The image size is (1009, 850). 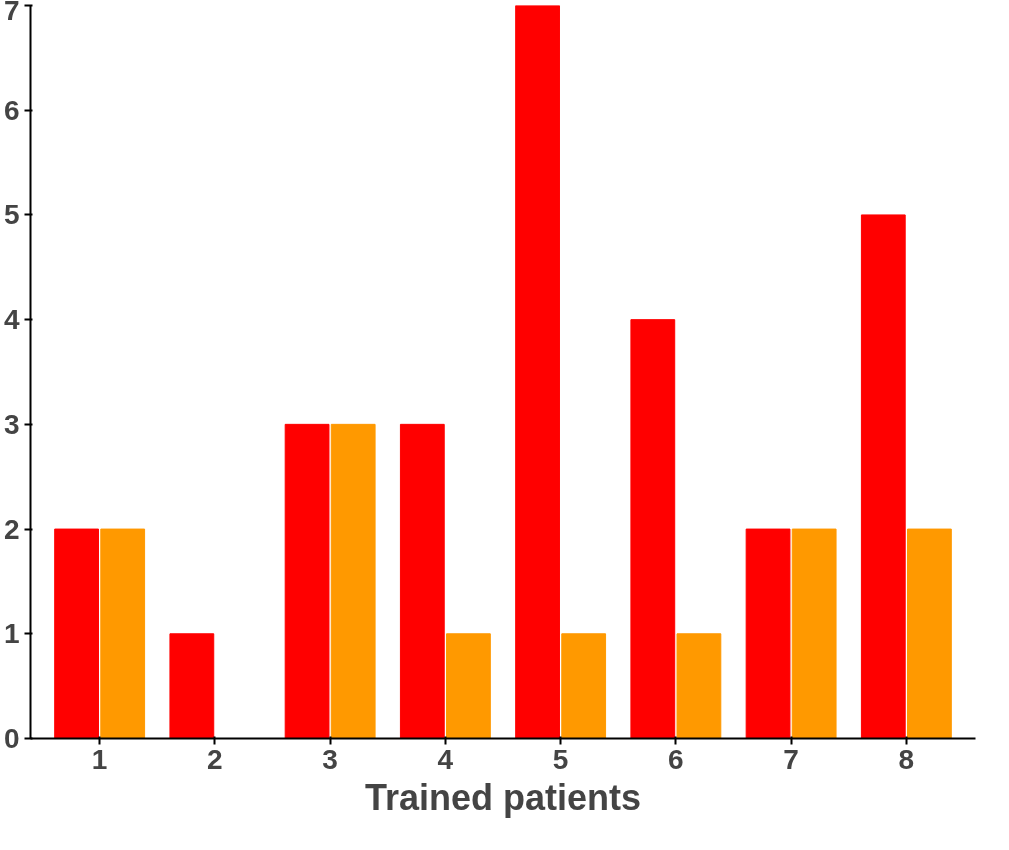 What do you see at coordinates (11, 634) in the screenshot?
I see `y-tick-label: 1` at bounding box center [11, 634].